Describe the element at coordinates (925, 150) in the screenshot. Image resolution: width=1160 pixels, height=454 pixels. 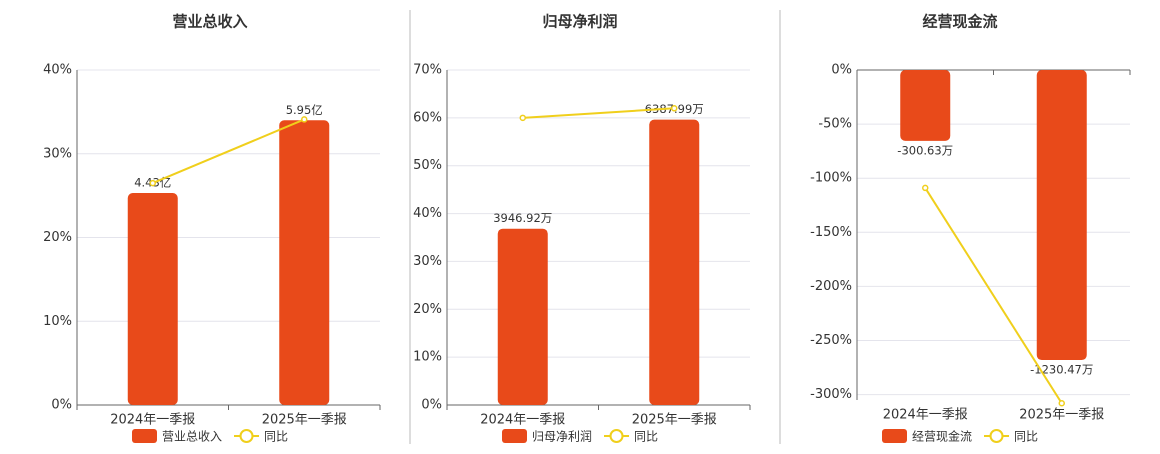
I see `value-label: -300.63万` at that location.